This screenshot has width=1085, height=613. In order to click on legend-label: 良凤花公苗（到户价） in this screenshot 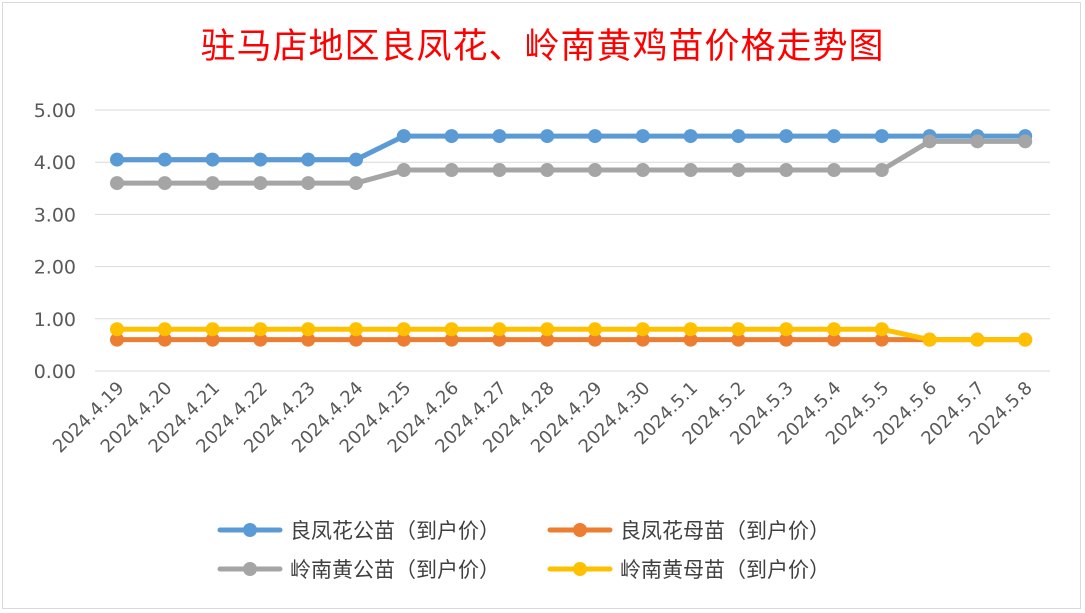, I will do `click(395, 531)`.